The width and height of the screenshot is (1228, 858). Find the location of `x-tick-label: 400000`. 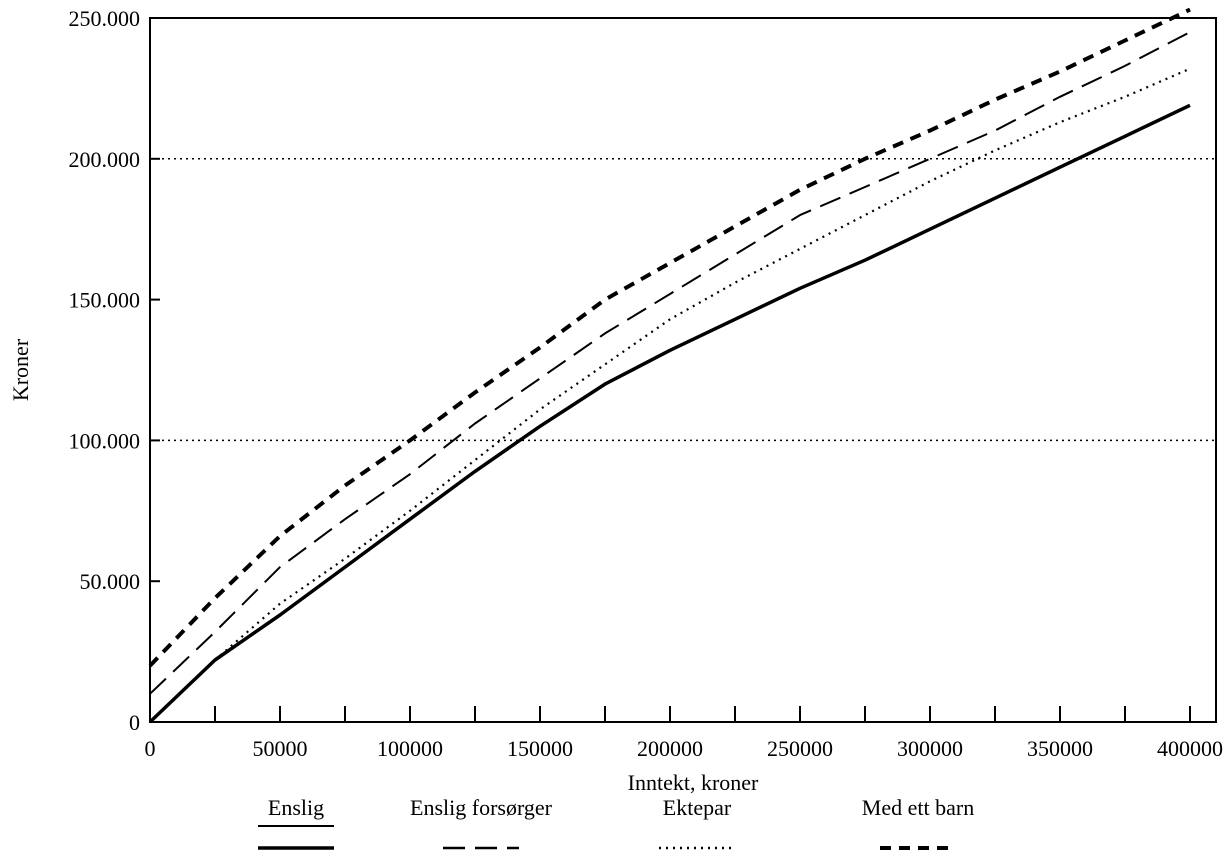

x-tick-label: 400000 is located at coordinates (1190, 748).